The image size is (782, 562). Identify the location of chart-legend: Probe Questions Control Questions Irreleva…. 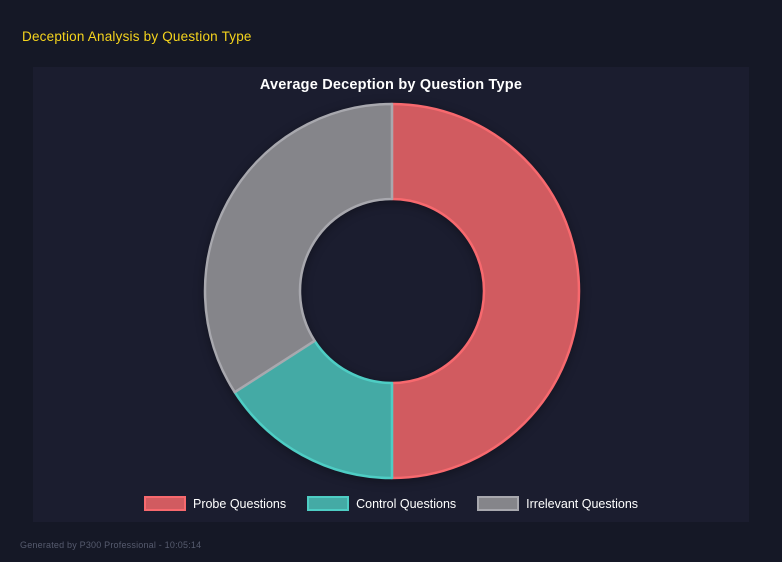
(391, 503).